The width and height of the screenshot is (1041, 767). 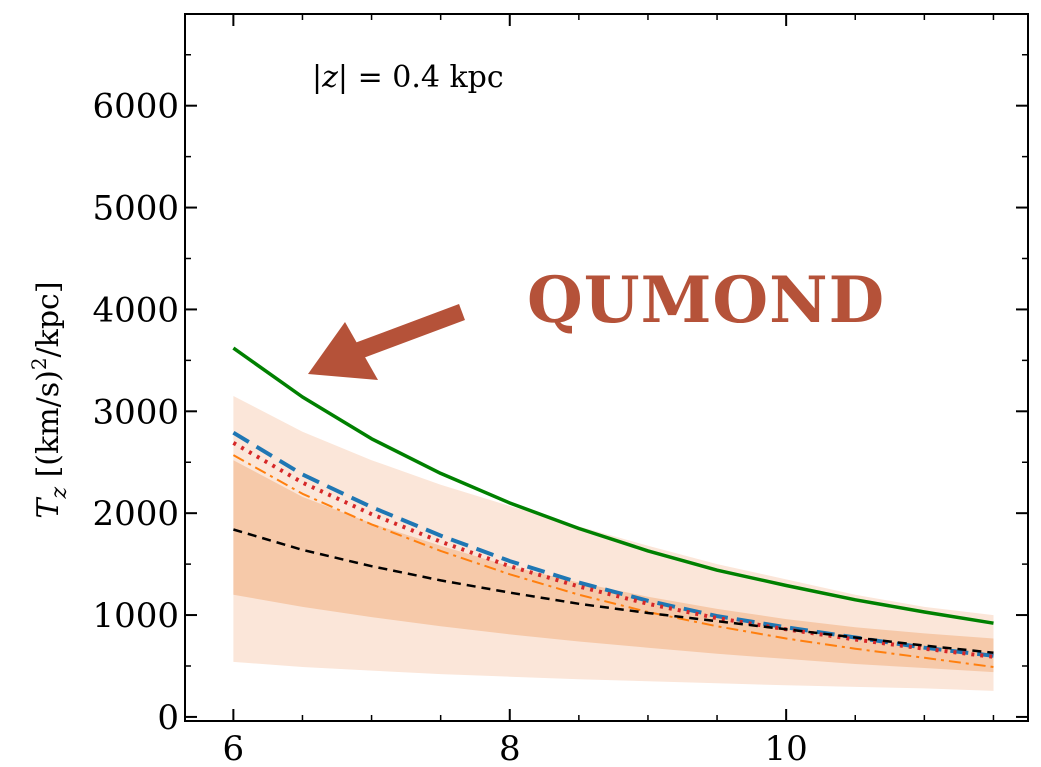 I want to click on y-tick-label: 6000, so click(x=135, y=107).